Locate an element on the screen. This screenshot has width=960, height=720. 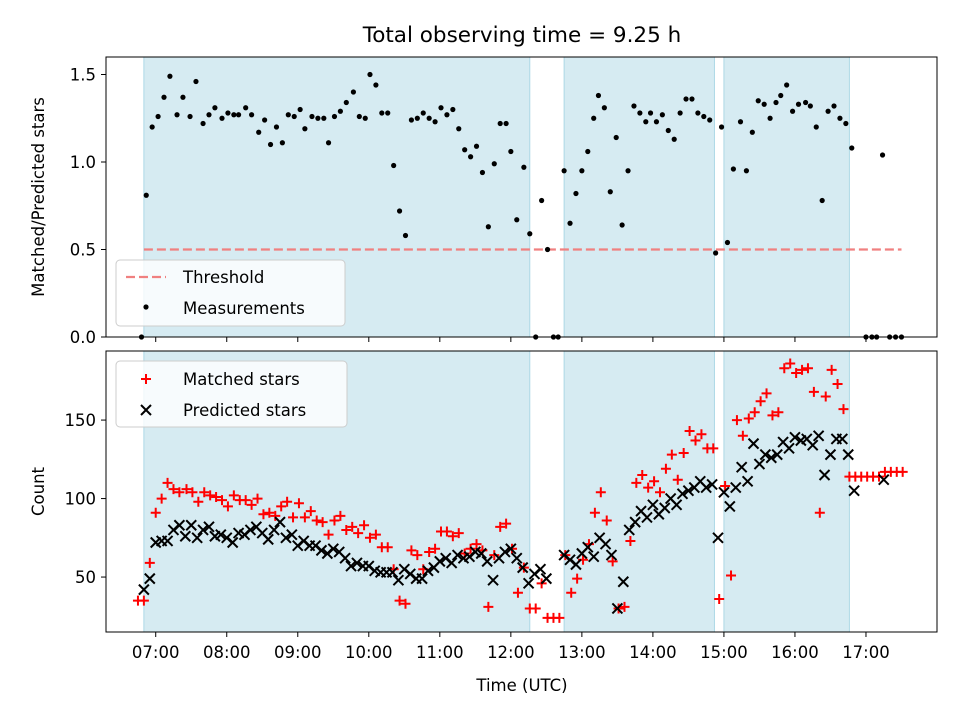
bottom-legend: Matched stars Predicted stars is located at coordinates (231, 394).